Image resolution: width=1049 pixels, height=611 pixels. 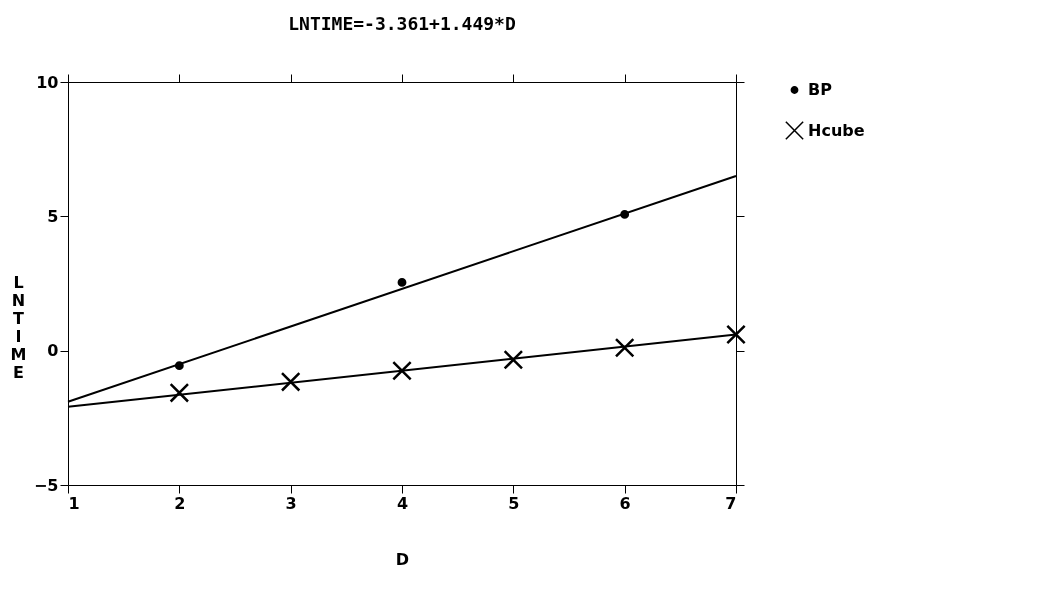 What do you see at coordinates (836, 130) in the screenshot?
I see `legend-label: Hcube` at bounding box center [836, 130].